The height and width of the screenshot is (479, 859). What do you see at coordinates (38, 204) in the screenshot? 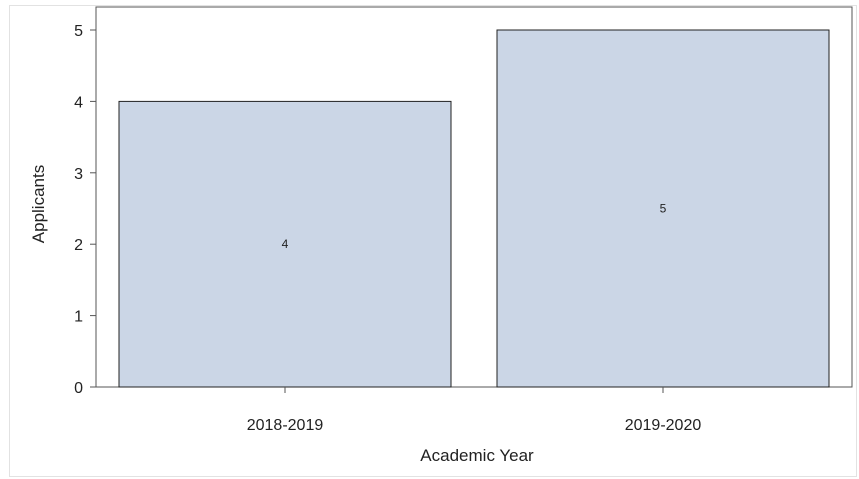
I see `y-axis-label: Applicants` at bounding box center [38, 204].